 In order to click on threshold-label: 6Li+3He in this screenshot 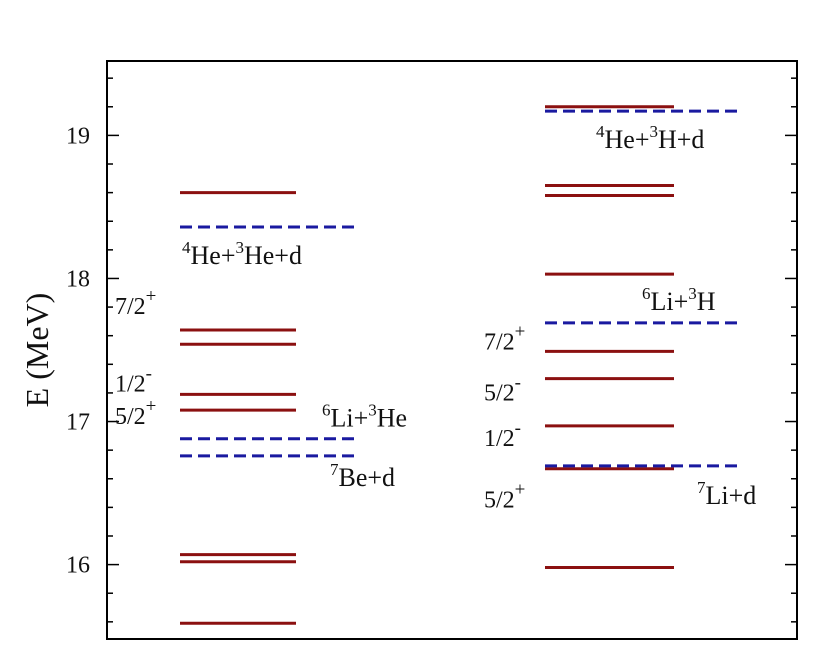, I will do `click(364, 417)`.